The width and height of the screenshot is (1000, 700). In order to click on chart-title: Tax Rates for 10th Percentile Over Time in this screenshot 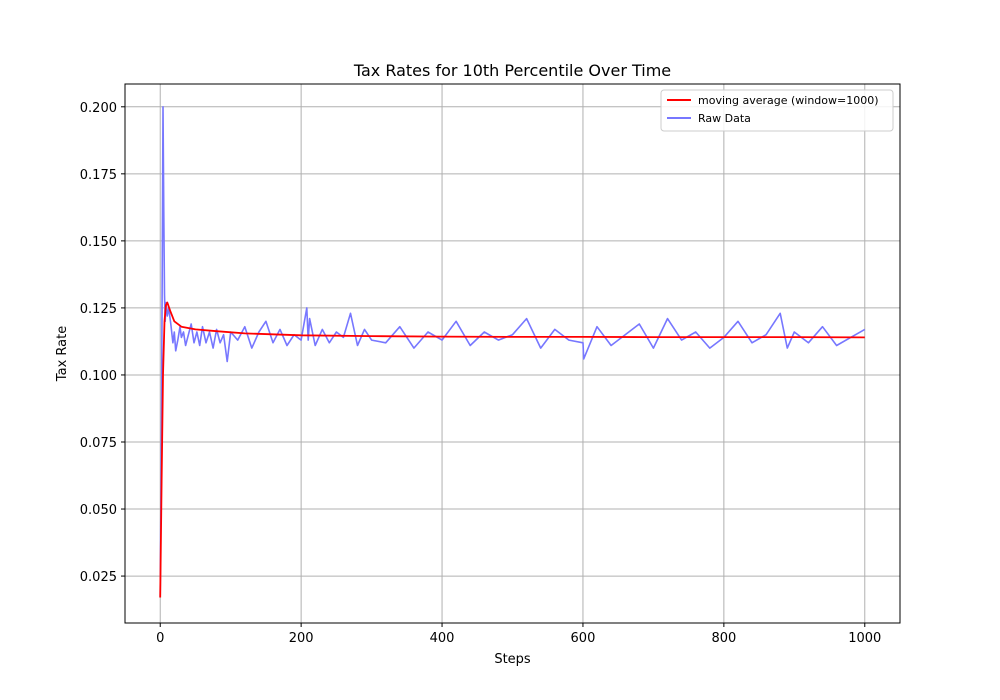, I will do `click(512, 70)`.